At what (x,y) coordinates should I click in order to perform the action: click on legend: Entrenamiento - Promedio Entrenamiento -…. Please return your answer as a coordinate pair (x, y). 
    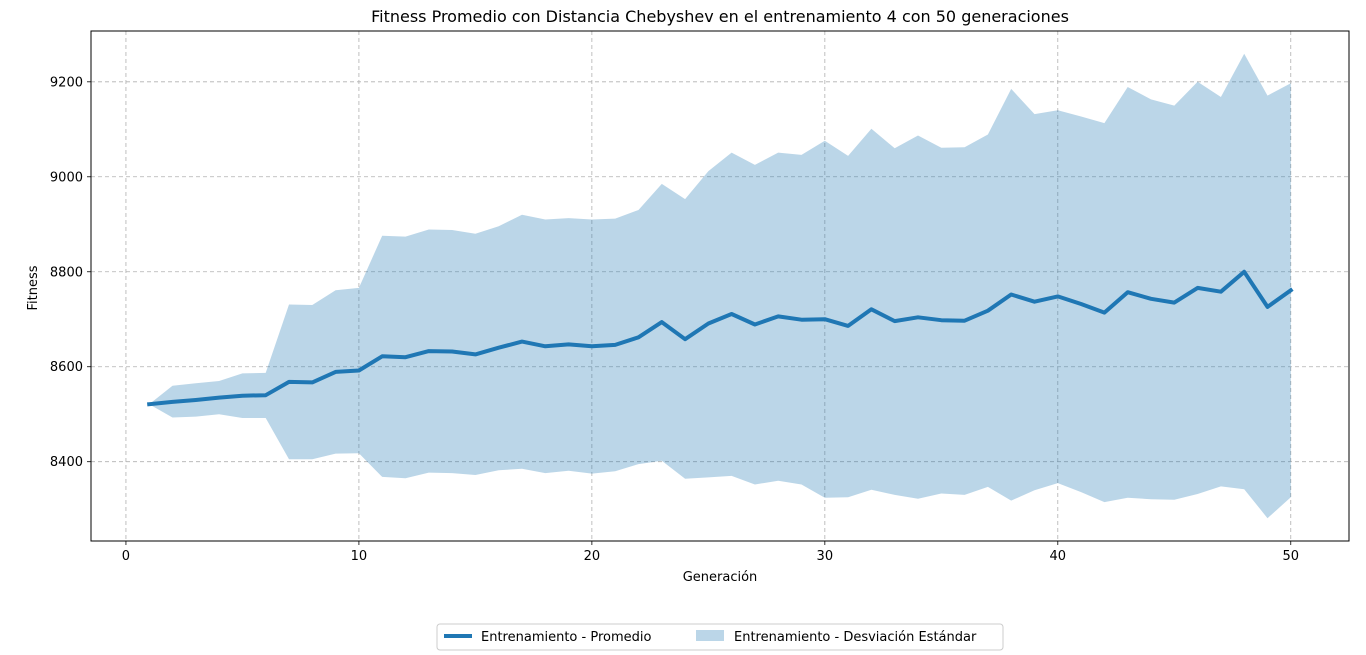
    Looking at the image, I should click on (720, 637).